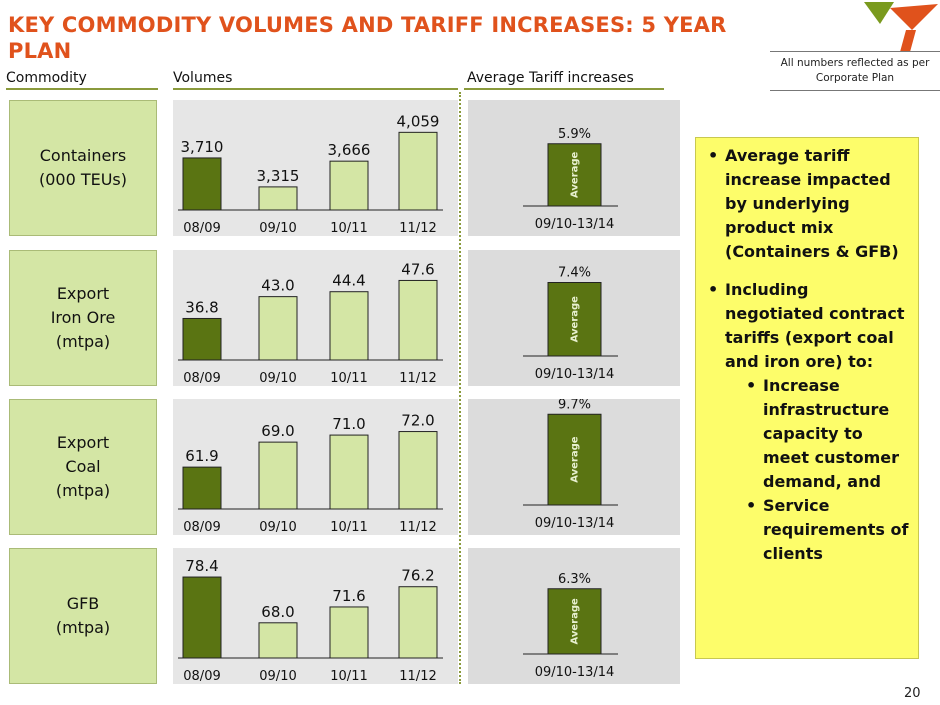 This screenshot has height=705, width=940. I want to click on note-rule-bottom, so click(855, 90).